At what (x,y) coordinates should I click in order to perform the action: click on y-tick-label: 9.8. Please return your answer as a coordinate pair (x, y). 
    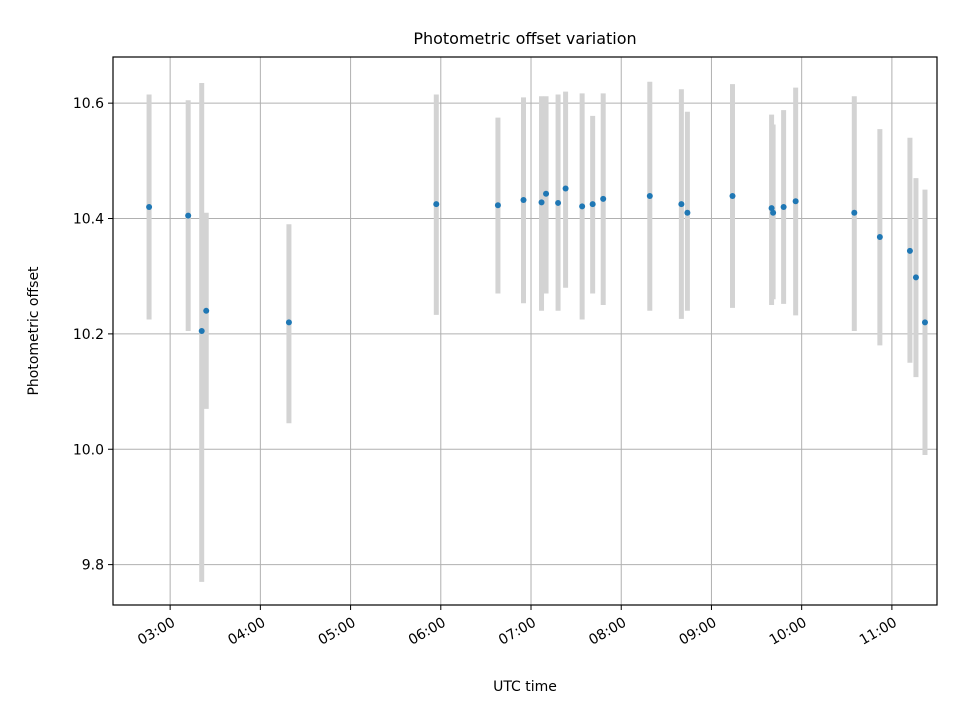
    Looking at the image, I should click on (93, 566).